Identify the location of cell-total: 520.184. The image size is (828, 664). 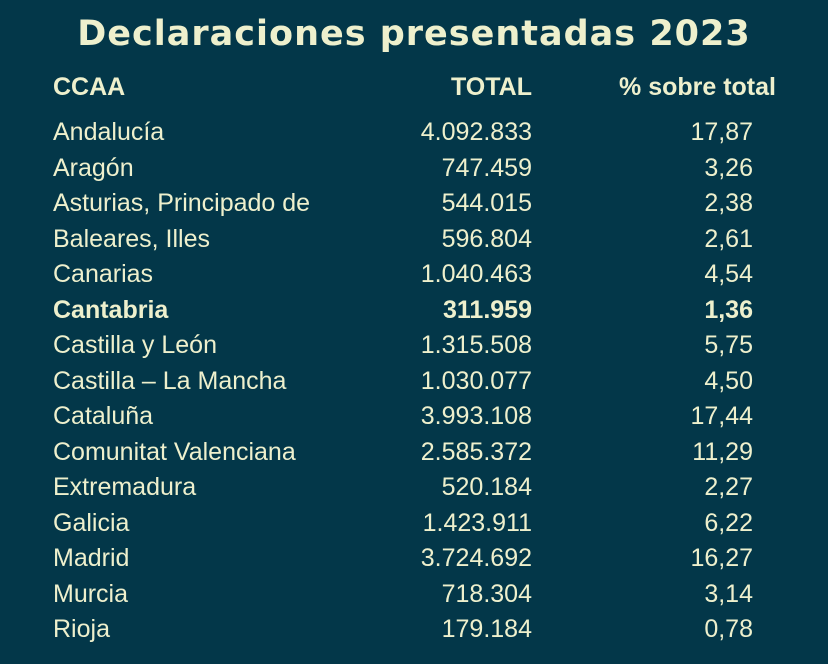
(486, 487).